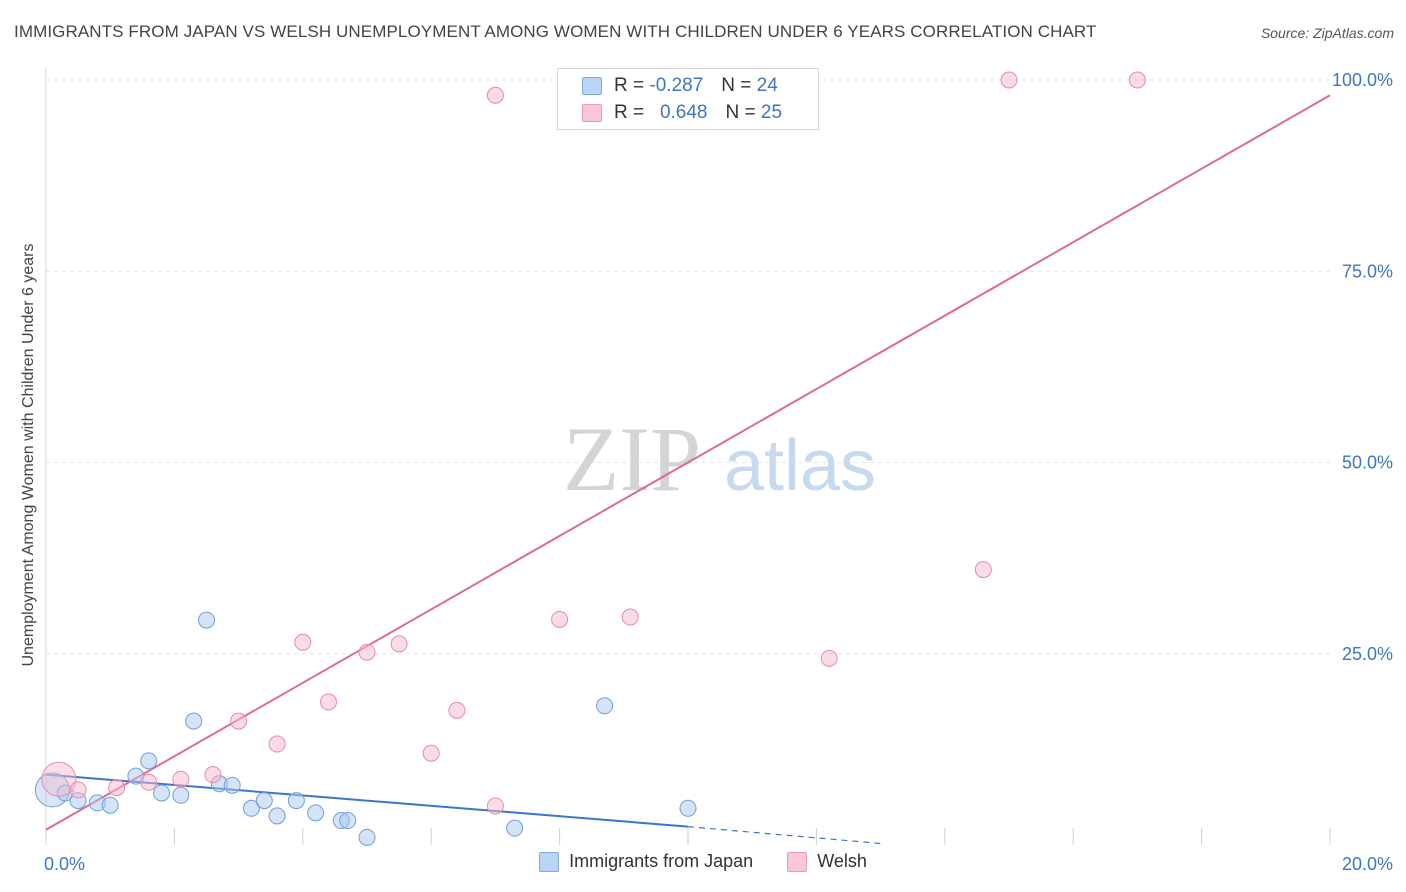  I want to click on legend-swatch-welsh, so click(592, 113).